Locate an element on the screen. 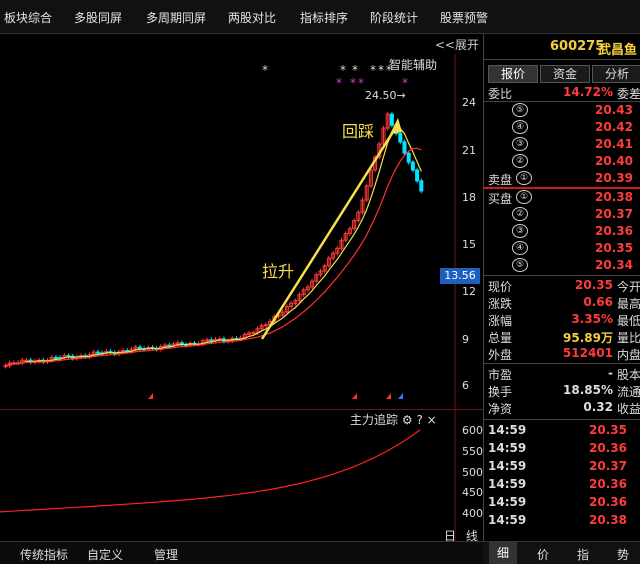 The height and width of the screenshot is (564, 640). tab-indicator: 指 is located at coordinates (582, 555).